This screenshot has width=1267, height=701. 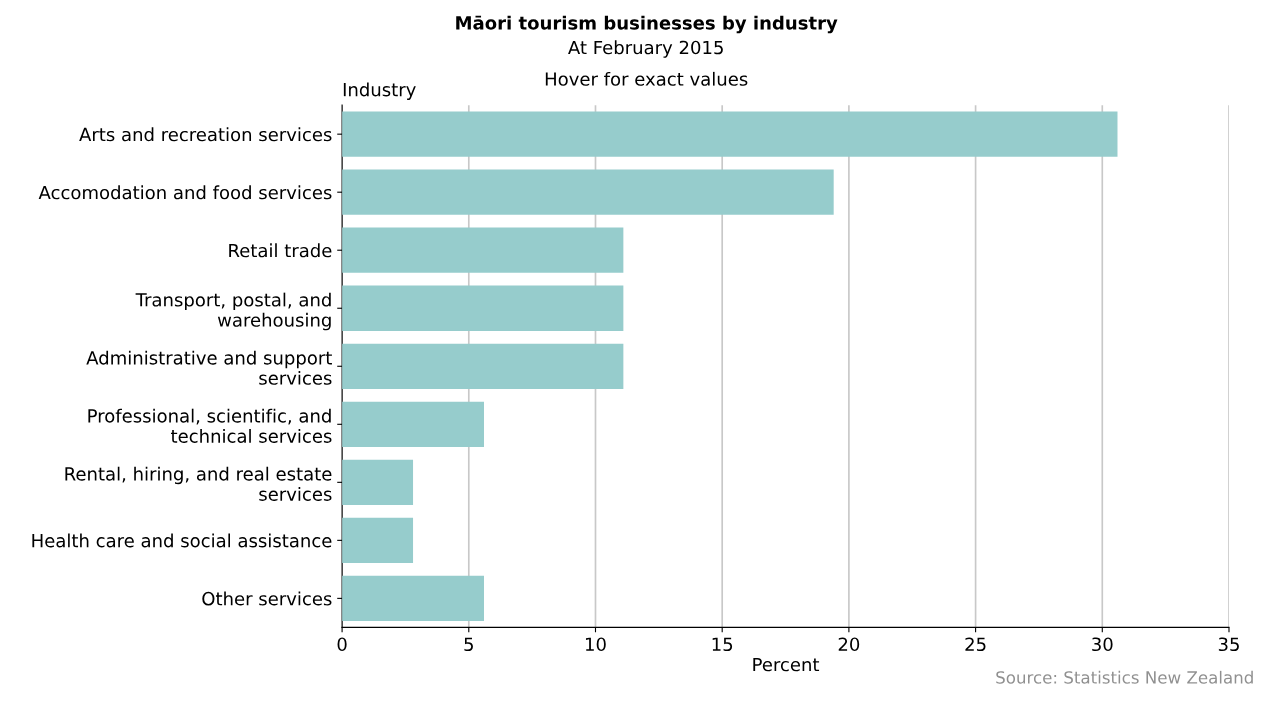 What do you see at coordinates (647, 24) in the screenshot?
I see `chart-title: Māori tourism businesses by industry` at bounding box center [647, 24].